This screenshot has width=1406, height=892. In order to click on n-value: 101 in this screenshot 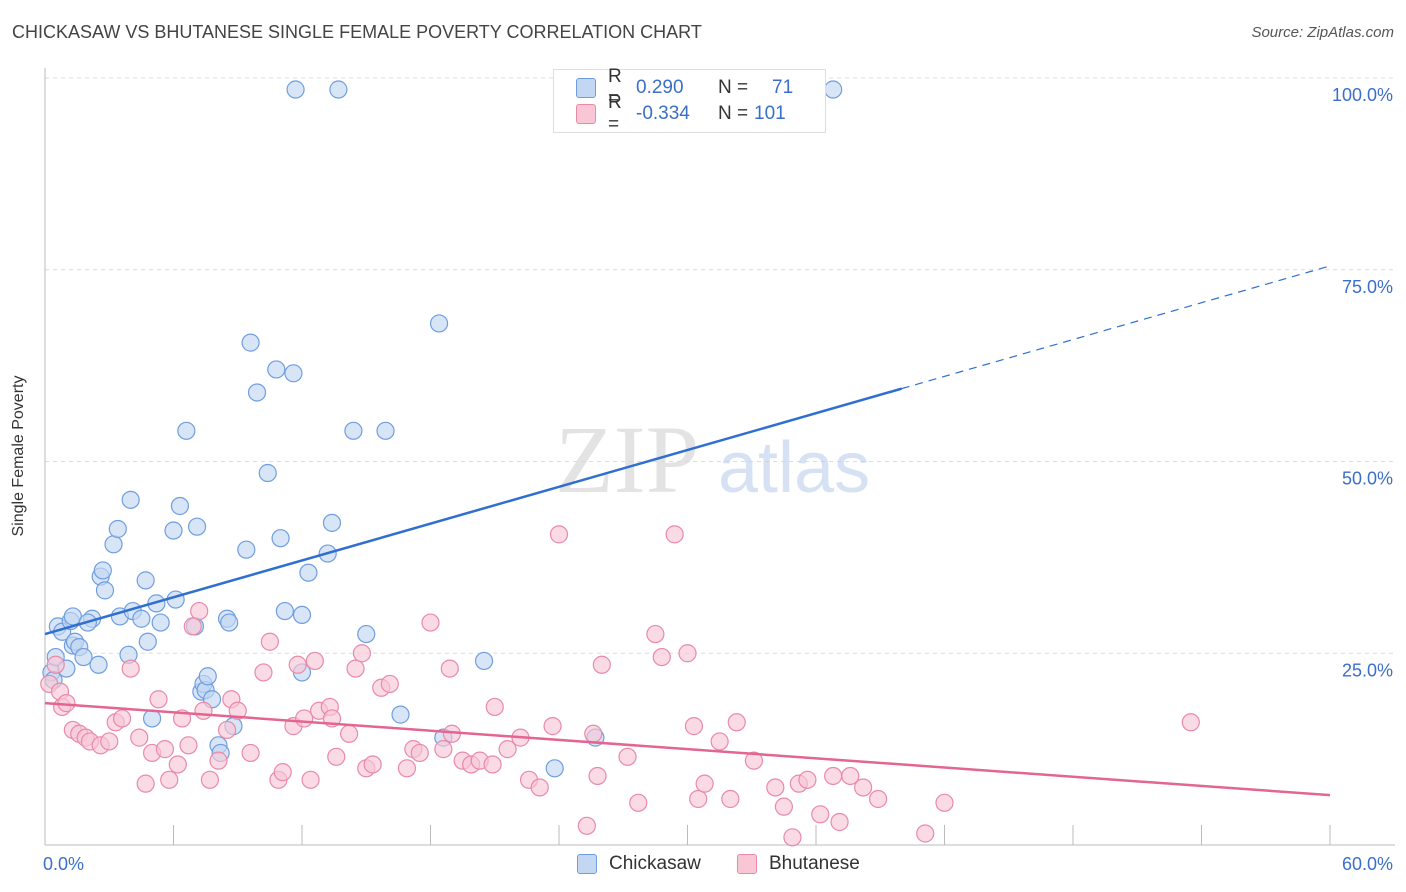, I will do `click(770, 113)`.